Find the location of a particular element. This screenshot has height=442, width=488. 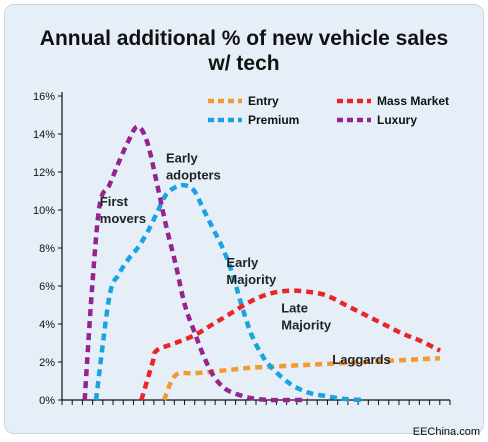

legend-label: Premium is located at coordinates (273, 120).